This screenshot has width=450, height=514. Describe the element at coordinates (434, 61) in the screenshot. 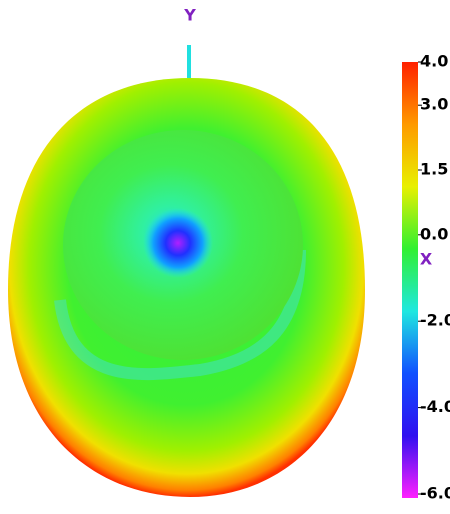

I see `colorbar-tick-label: 4.0` at that location.